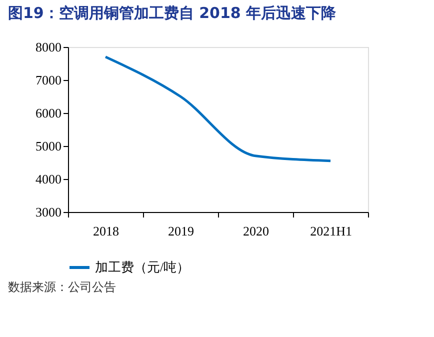  I want to click on y-tick-label: 3000, so click(49, 212).